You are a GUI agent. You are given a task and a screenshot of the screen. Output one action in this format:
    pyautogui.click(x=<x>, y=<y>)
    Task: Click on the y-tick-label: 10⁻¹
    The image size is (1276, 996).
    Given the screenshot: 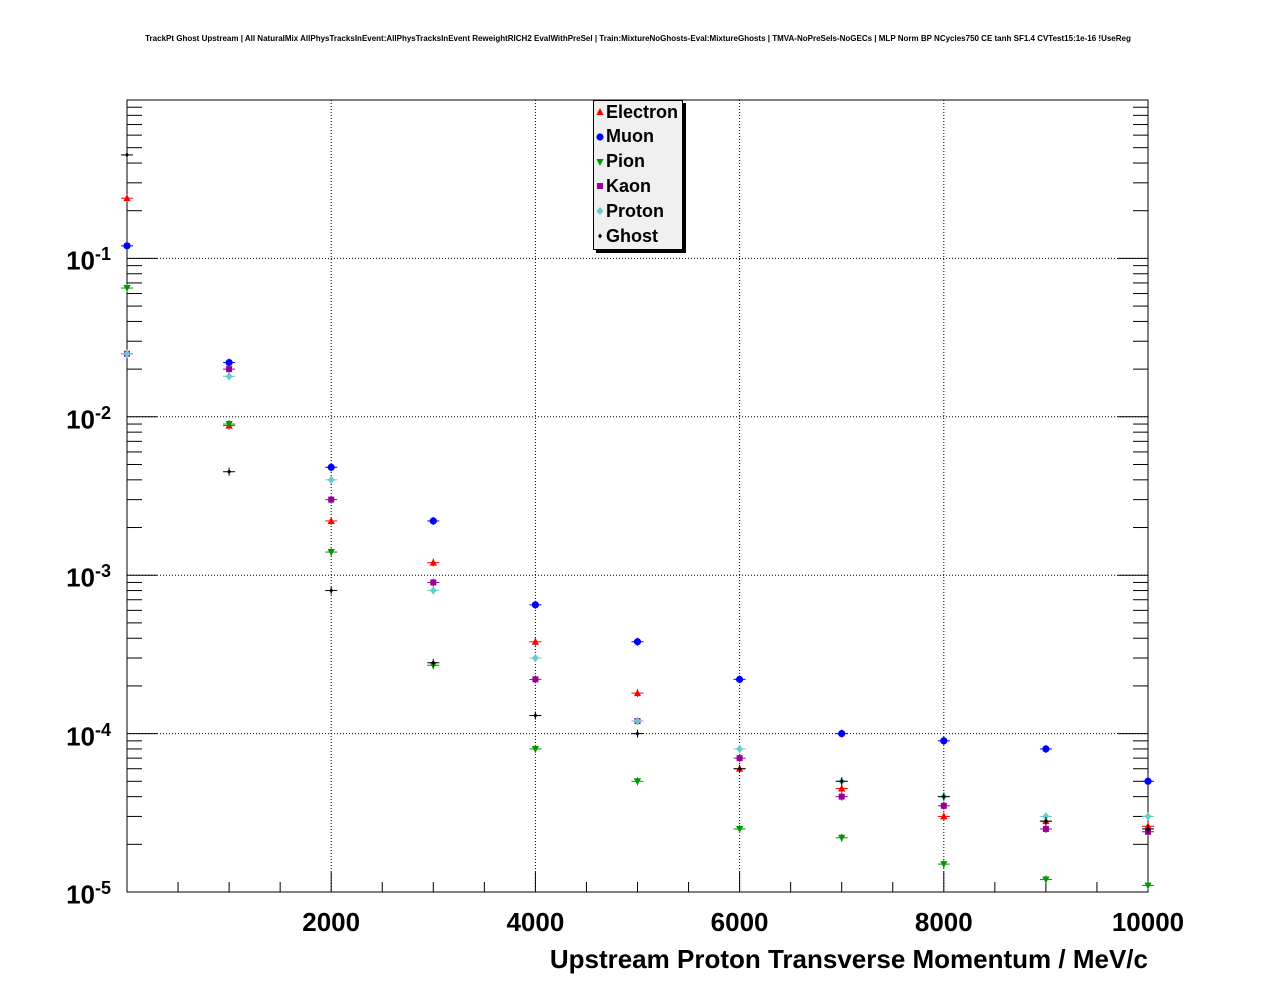 What is the action you would take?
    pyautogui.click(x=88, y=260)
    